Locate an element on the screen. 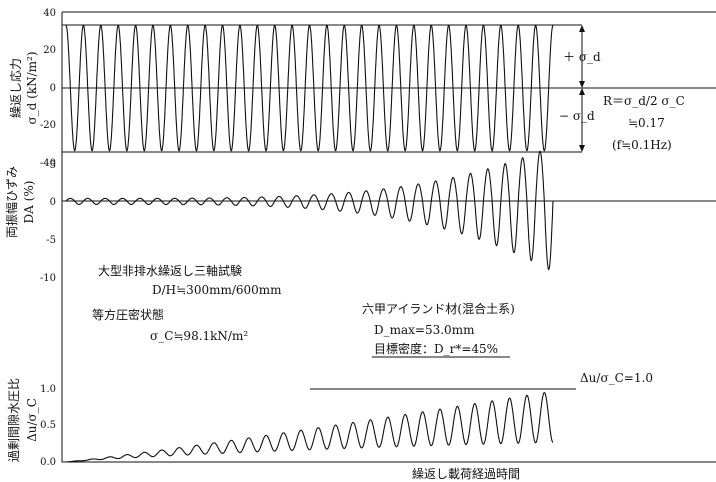 The height and width of the screenshot is (482, 716). minus-arrow-head-up is located at coordinates (582, 91).